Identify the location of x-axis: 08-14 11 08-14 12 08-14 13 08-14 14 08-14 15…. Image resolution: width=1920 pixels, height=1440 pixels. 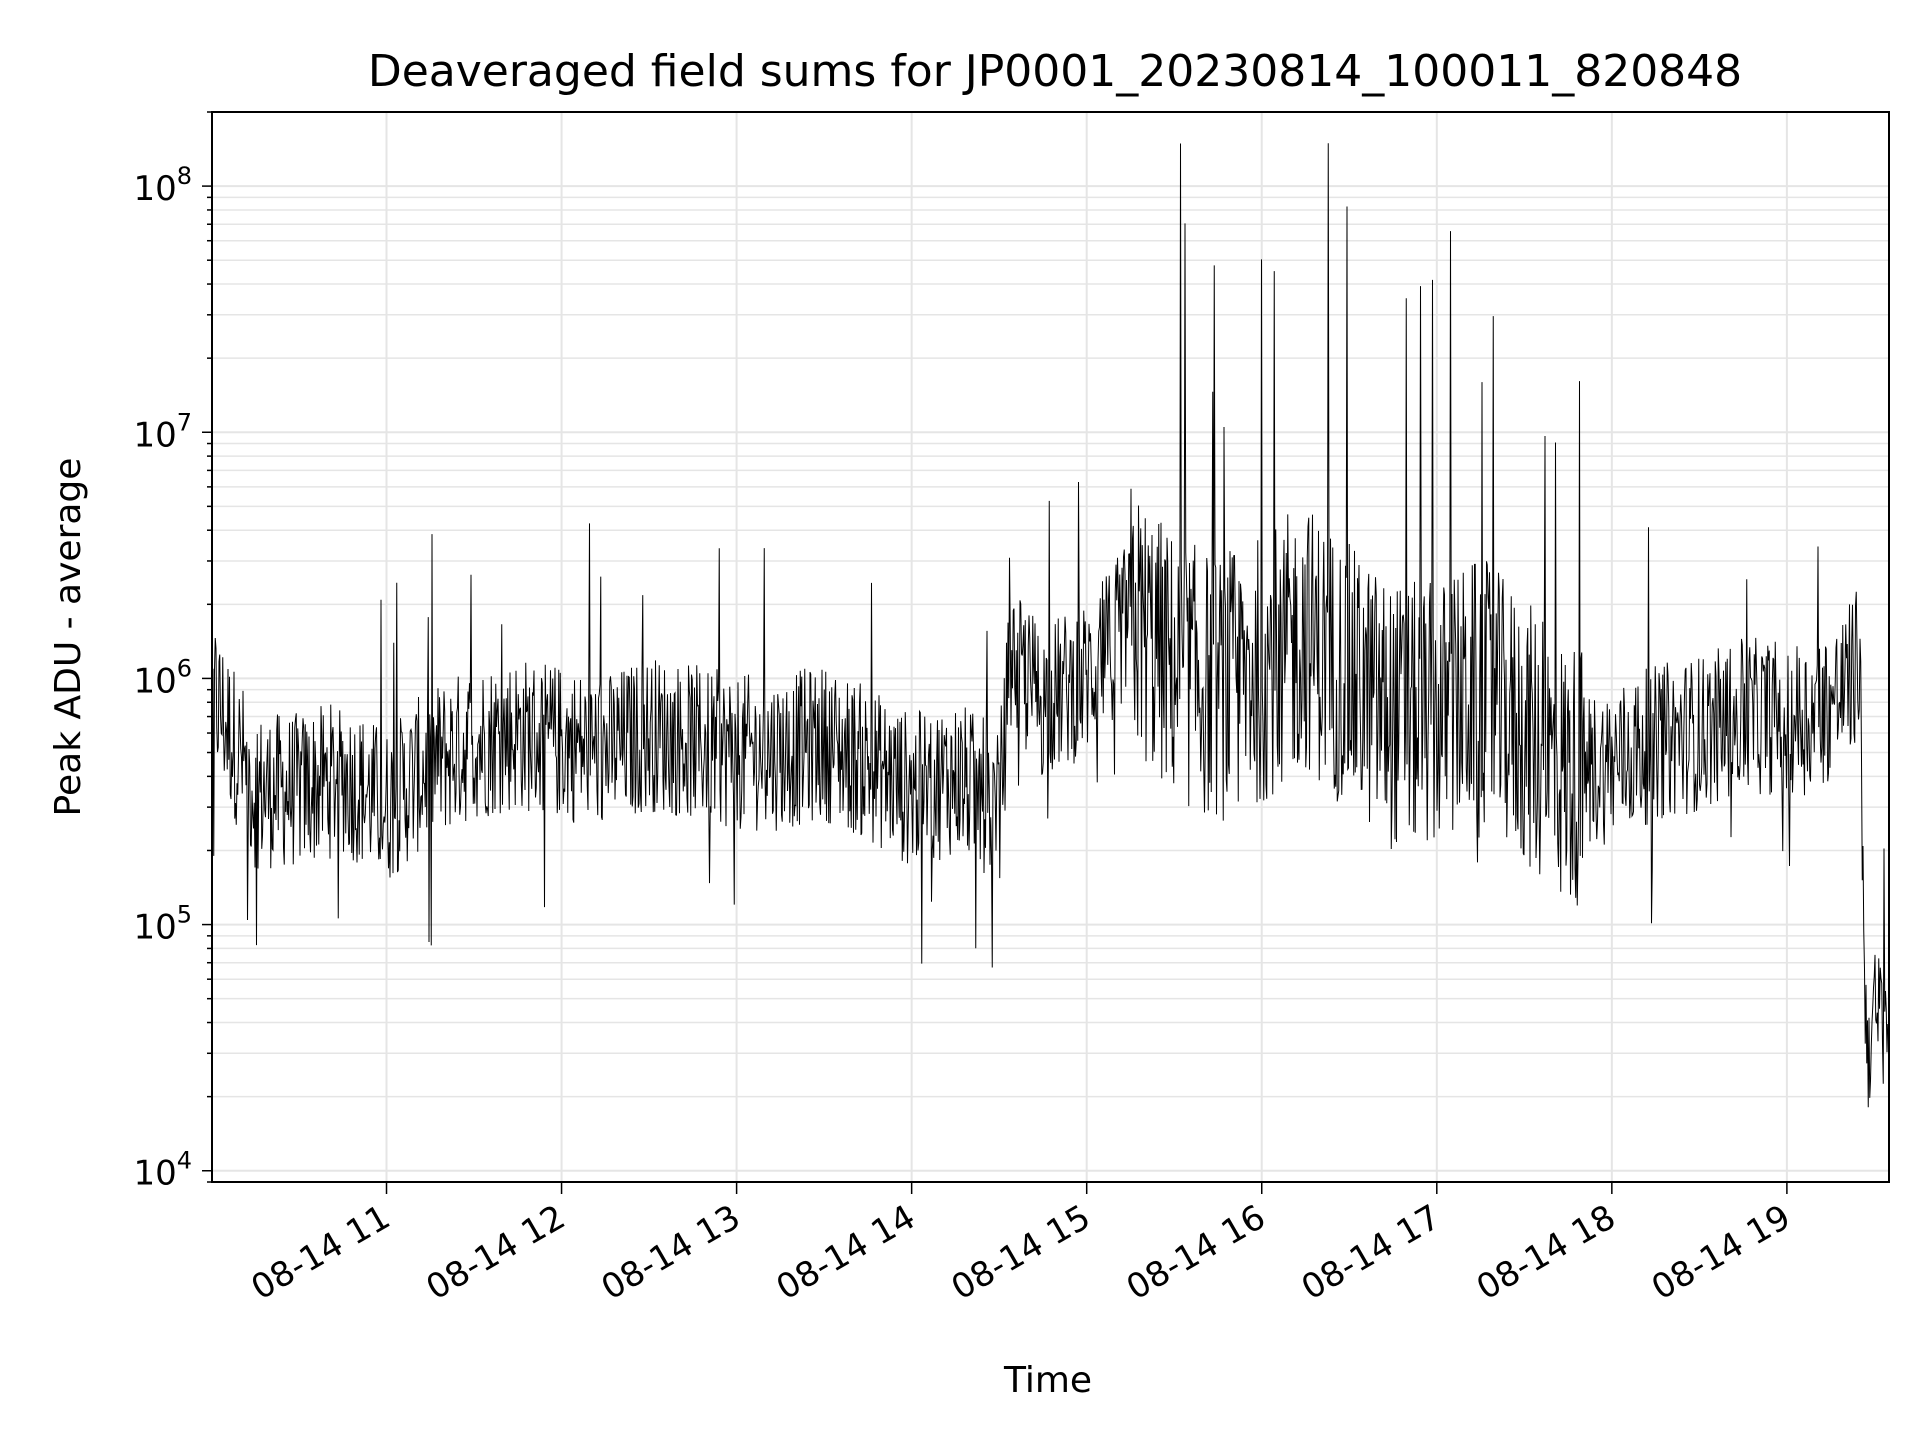
(1021, 1245).